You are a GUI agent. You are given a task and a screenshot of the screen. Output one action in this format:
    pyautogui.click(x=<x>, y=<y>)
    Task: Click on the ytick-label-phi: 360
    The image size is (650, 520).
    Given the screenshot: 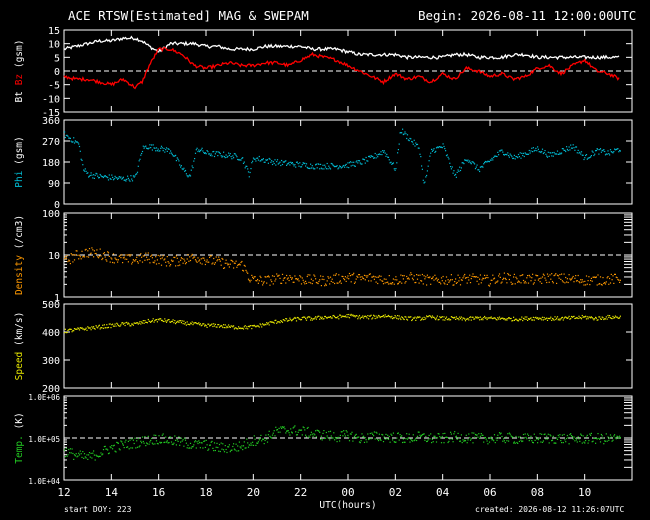 What is the action you would take?
    pyautogui.click(x=51, y=121)
    